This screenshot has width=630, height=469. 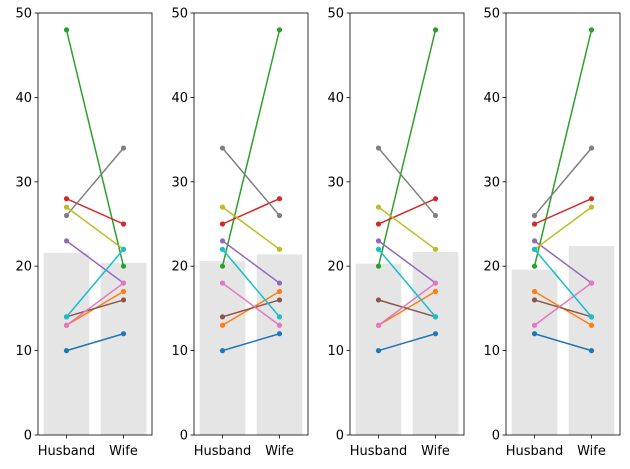 What do you see at coordinates (123, 300) in the screenshot?
I see `series-point-6-wife` at bounding box center [123, 300].